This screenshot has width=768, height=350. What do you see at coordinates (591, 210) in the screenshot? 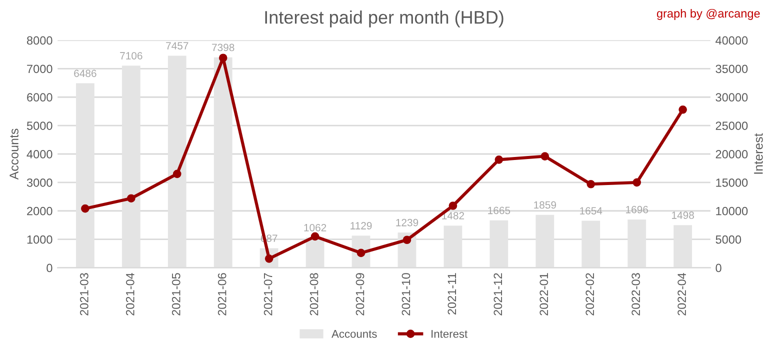
I see `data-label: 1654` at bounding box center [591, 210].